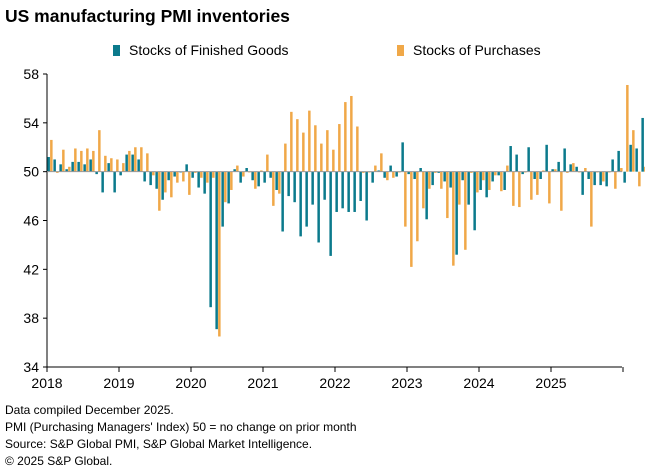  What do you see at coordinates (116, 50) in the screenshot?
I see `legend-swatch-finished-goods` at bounding box center [116, 50].